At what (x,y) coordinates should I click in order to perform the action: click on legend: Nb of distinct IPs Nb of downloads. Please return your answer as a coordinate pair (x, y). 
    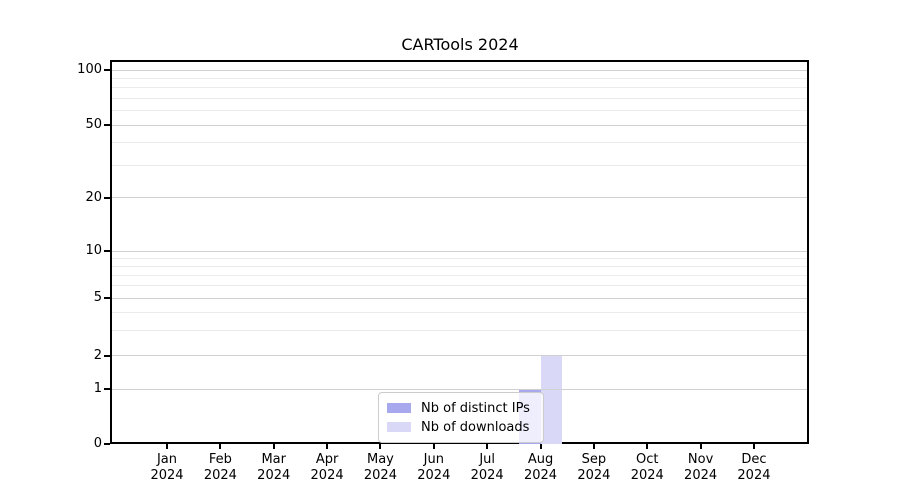
    Looking at the image, I should click on (461, 417).